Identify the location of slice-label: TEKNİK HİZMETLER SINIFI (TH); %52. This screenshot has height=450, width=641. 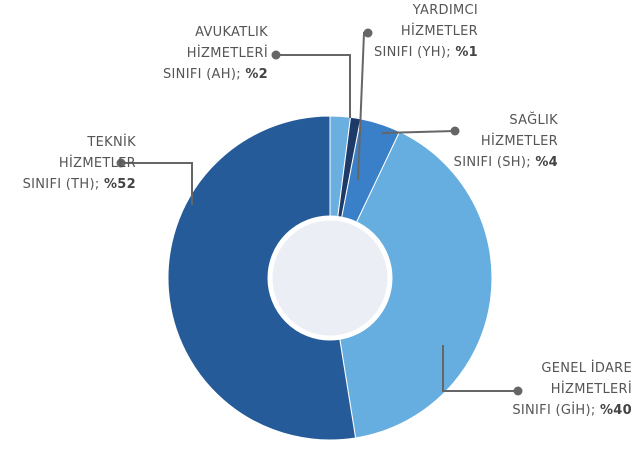
(79, 163).